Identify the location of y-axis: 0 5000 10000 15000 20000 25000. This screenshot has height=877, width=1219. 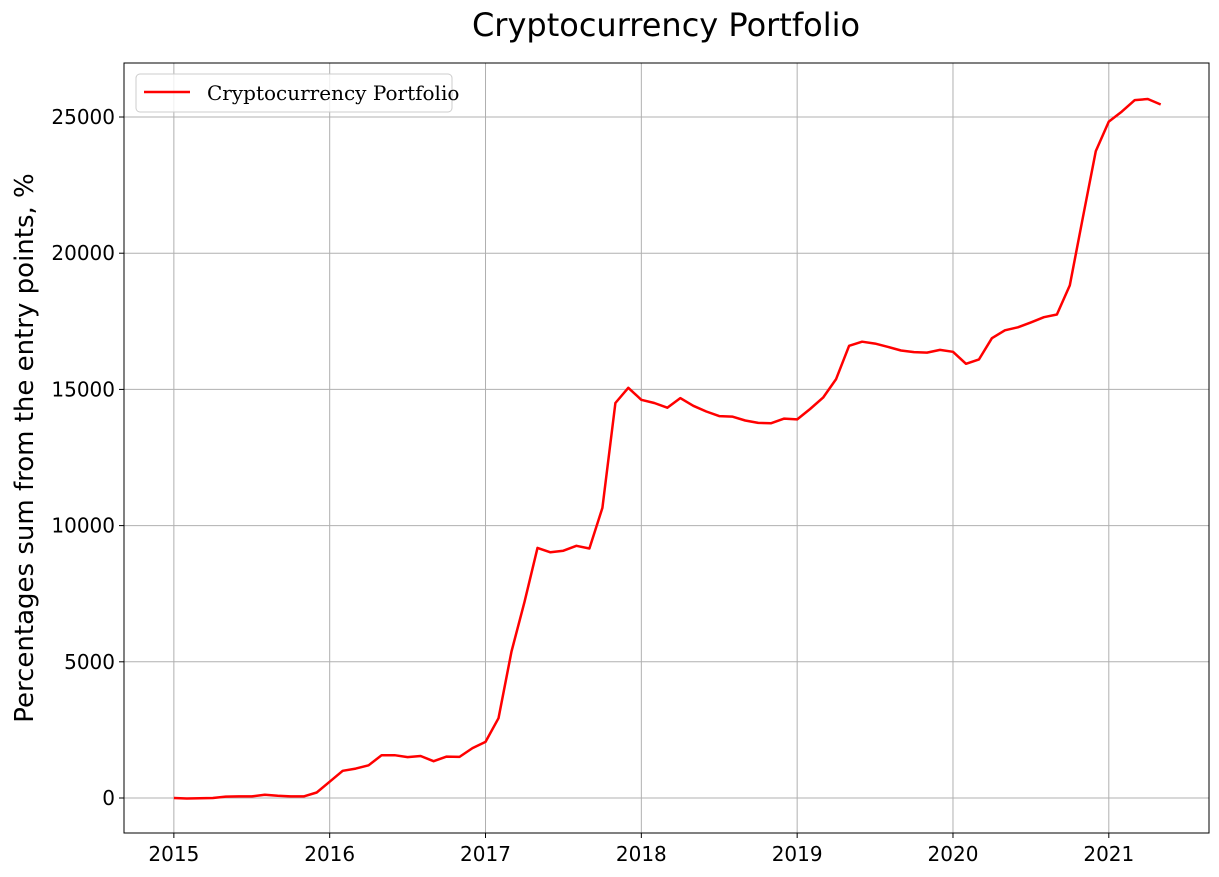
(87, 457).